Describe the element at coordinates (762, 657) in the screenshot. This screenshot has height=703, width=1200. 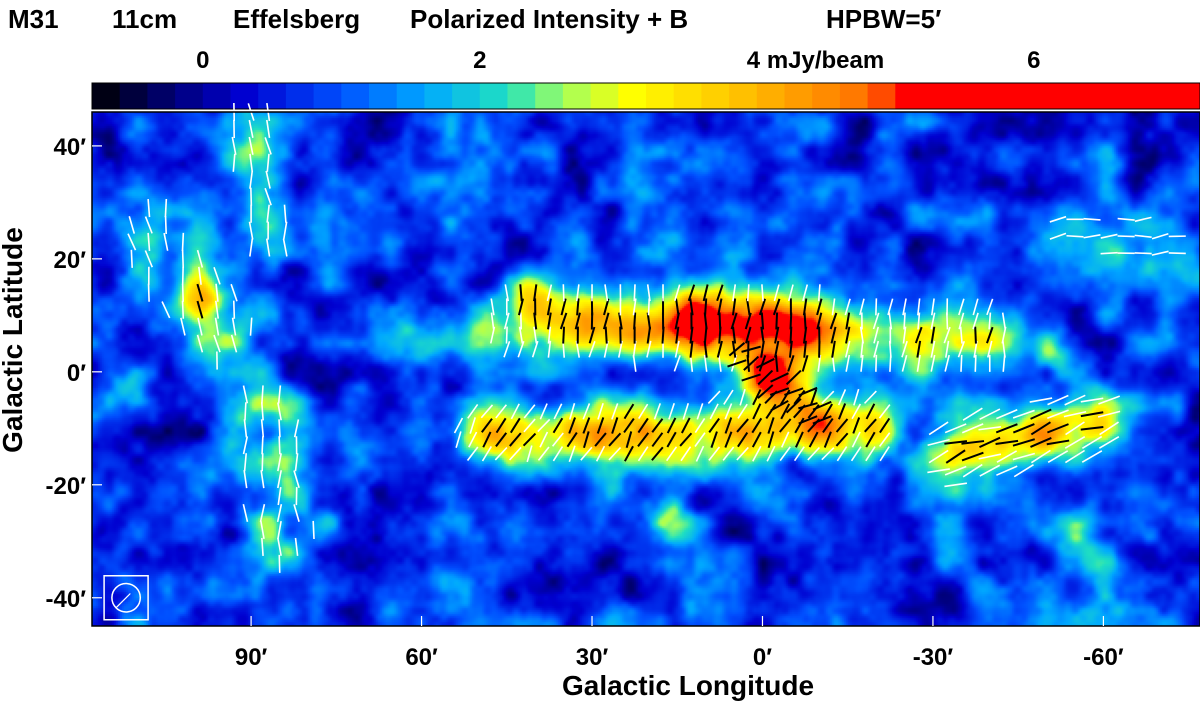
I see `x-tick-label: 0′` at that location.